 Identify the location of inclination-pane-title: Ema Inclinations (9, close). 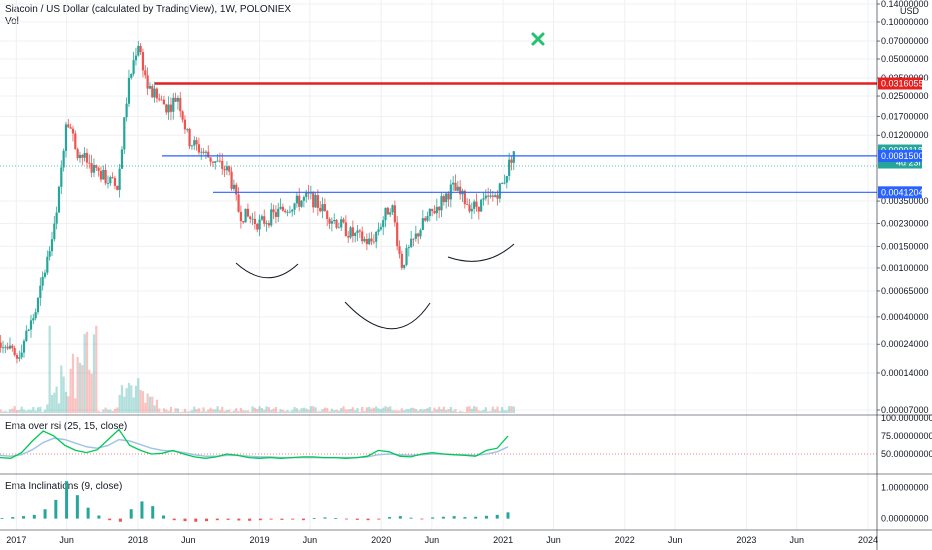
(64, 486).